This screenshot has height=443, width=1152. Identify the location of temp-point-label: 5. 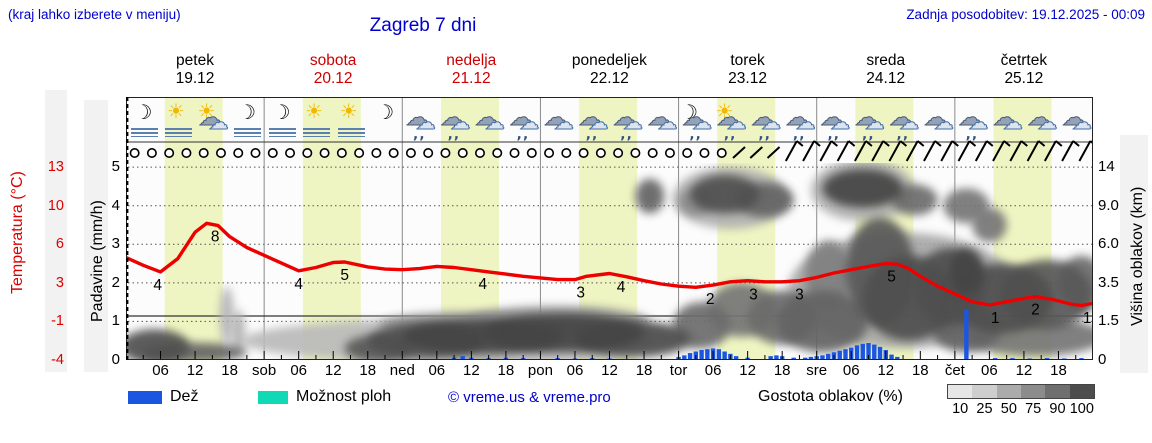
(891, 277).